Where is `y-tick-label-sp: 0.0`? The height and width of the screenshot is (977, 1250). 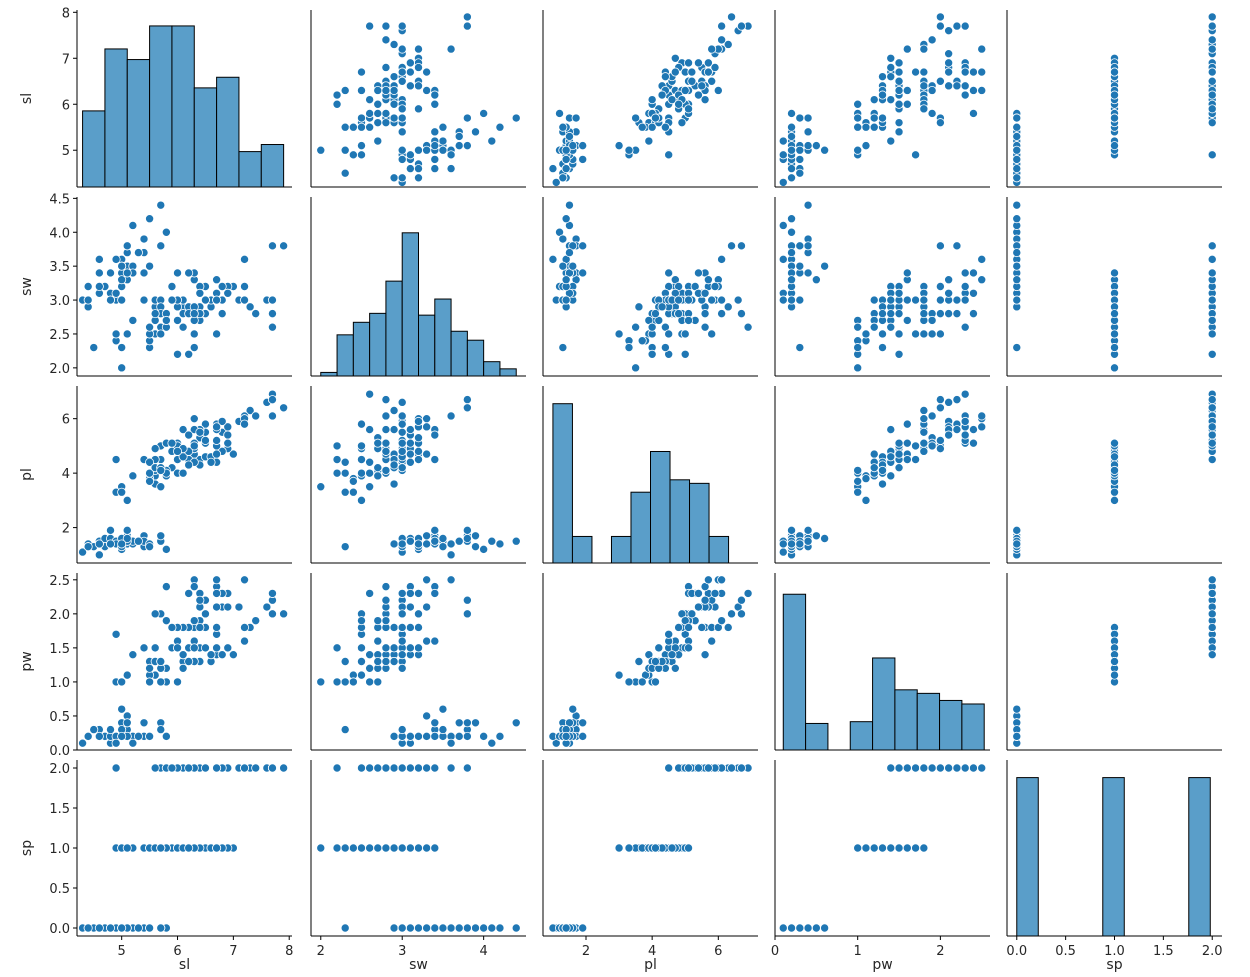 y-tick-label-sp: 0.0 is located at coordinates (59, 929).